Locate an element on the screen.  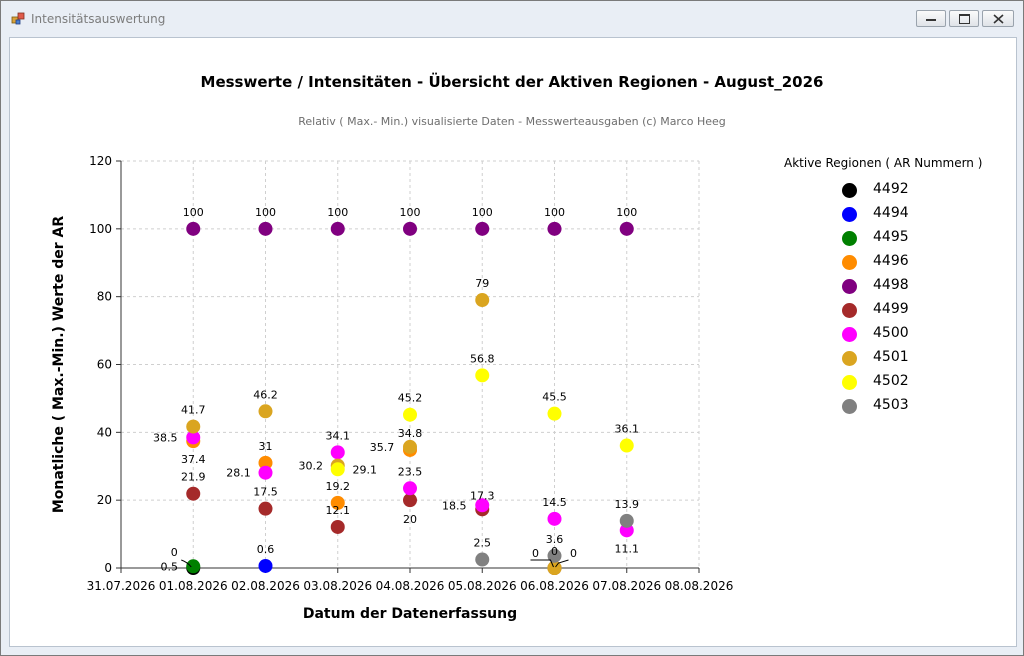
y-tick-label: 40 is located at coordinates (104, 432).